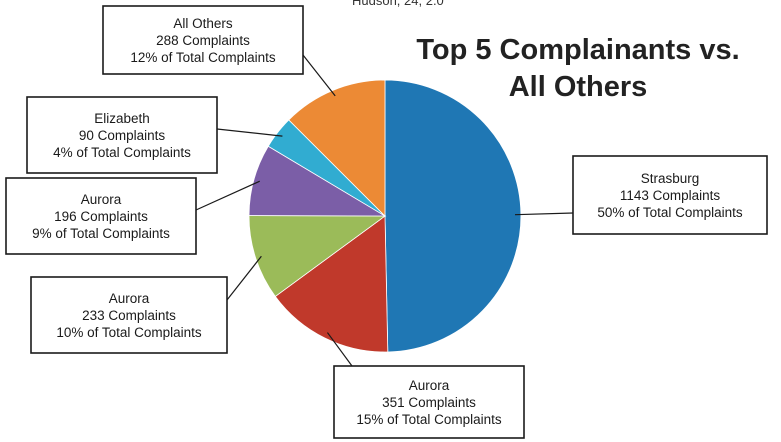  I want to click on slice-label-name-0: Strasburg, so click(670, 178).